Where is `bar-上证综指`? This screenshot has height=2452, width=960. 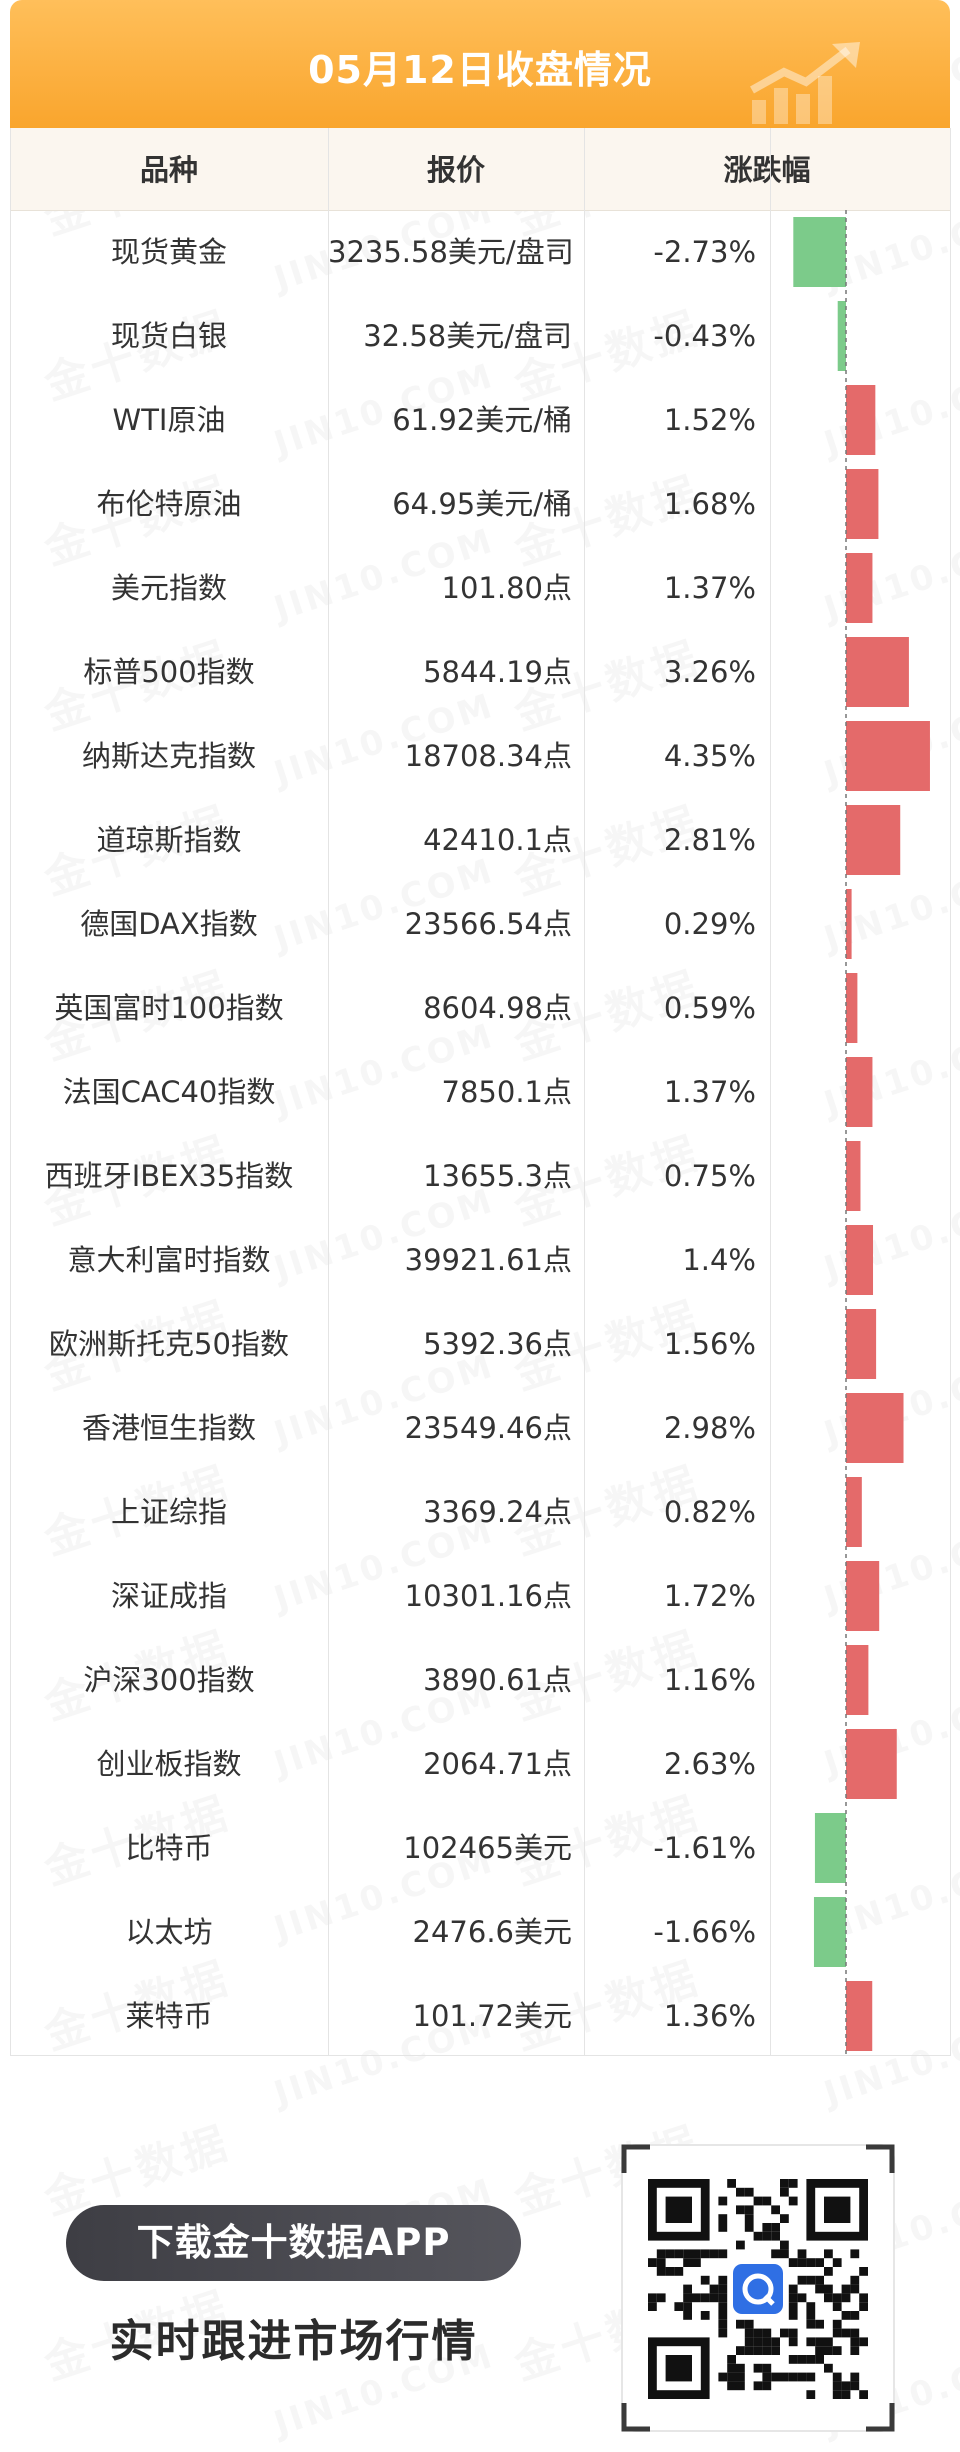 bar-上证综指 is located at coordinates (854, 1512).